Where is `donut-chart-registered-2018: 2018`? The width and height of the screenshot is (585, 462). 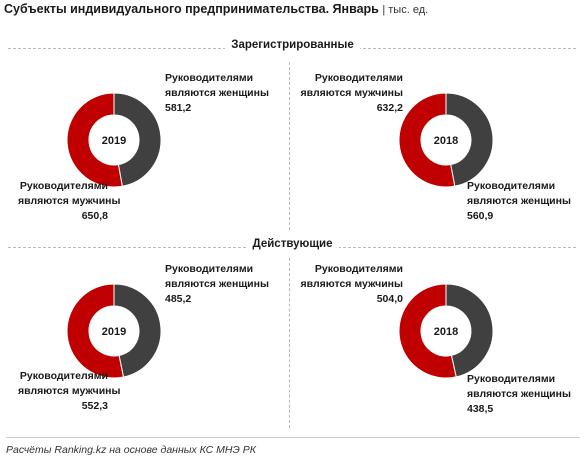
donut-chart-registered-2018: 2018 is located at coordinates (446, 140).